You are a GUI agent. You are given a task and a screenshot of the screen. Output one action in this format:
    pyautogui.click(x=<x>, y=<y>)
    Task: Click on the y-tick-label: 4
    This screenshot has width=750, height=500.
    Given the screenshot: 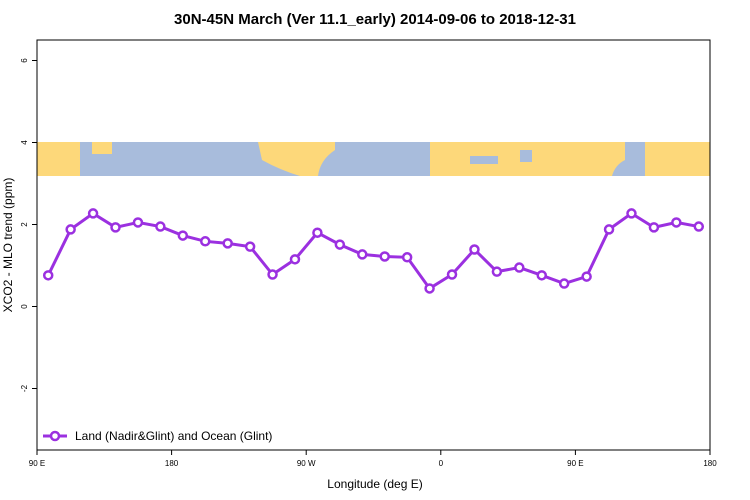 What is the action you would take?
    pyautogui.click(x=24, y=142)
    